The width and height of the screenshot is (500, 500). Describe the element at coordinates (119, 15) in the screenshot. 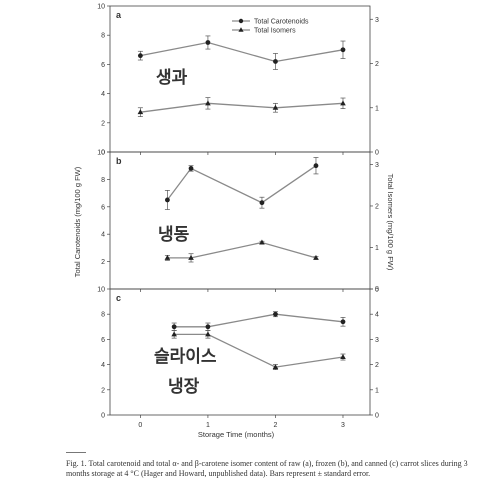

I see `panel-letter: a` at that location.